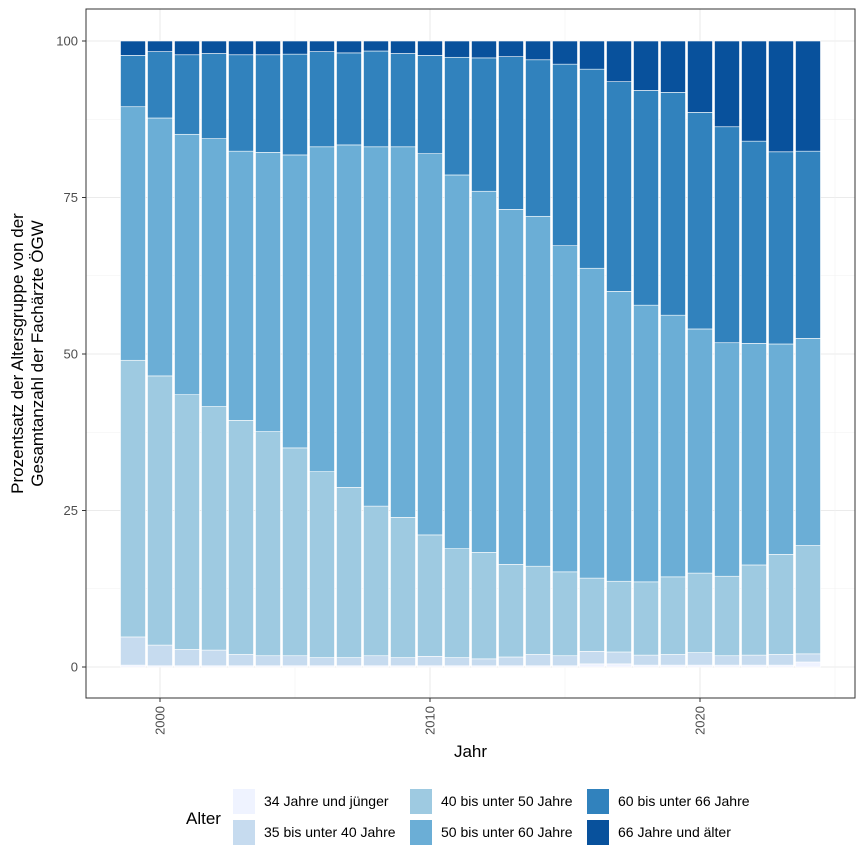 The image size is (864, 864). Describe the element at coordinates (507, 832) in the screenshot. I see `legend-label: 50 bis unter 60 Jahre` at that location.